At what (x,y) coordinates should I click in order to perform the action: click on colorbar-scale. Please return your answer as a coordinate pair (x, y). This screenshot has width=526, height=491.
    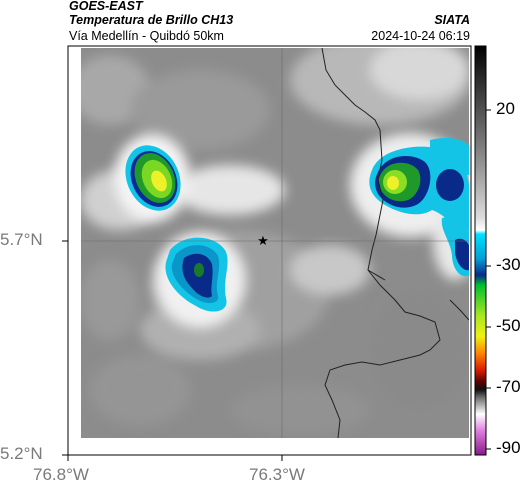
    Looking at the image, I should click on (480, 250).